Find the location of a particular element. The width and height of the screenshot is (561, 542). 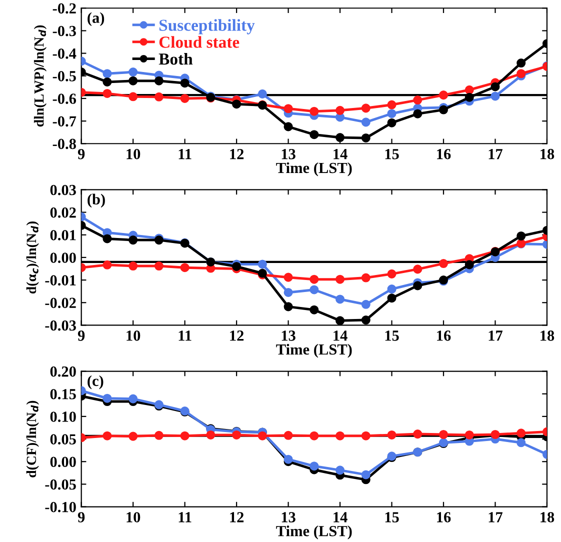

y-tick-label: -0.4 is located at coordinates (64, 53).